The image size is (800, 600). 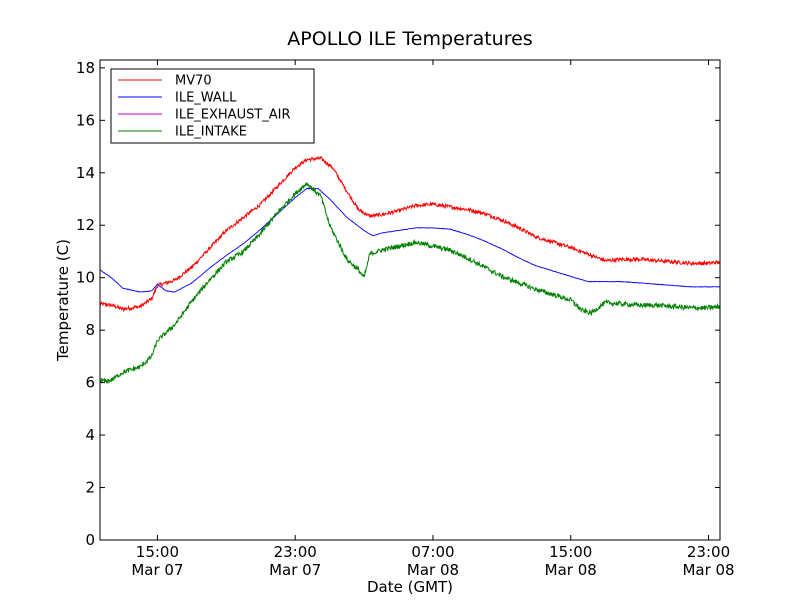 I want to click on y-tick-label: 18, so click(x=85, y=68).